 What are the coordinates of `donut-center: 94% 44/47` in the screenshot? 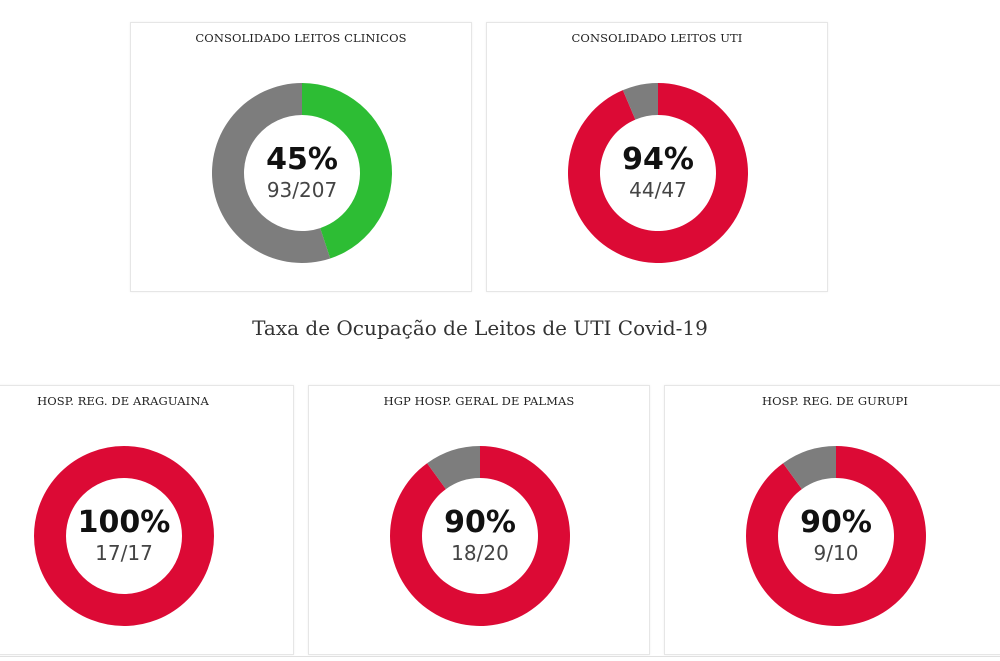 It's located at (658, 173).